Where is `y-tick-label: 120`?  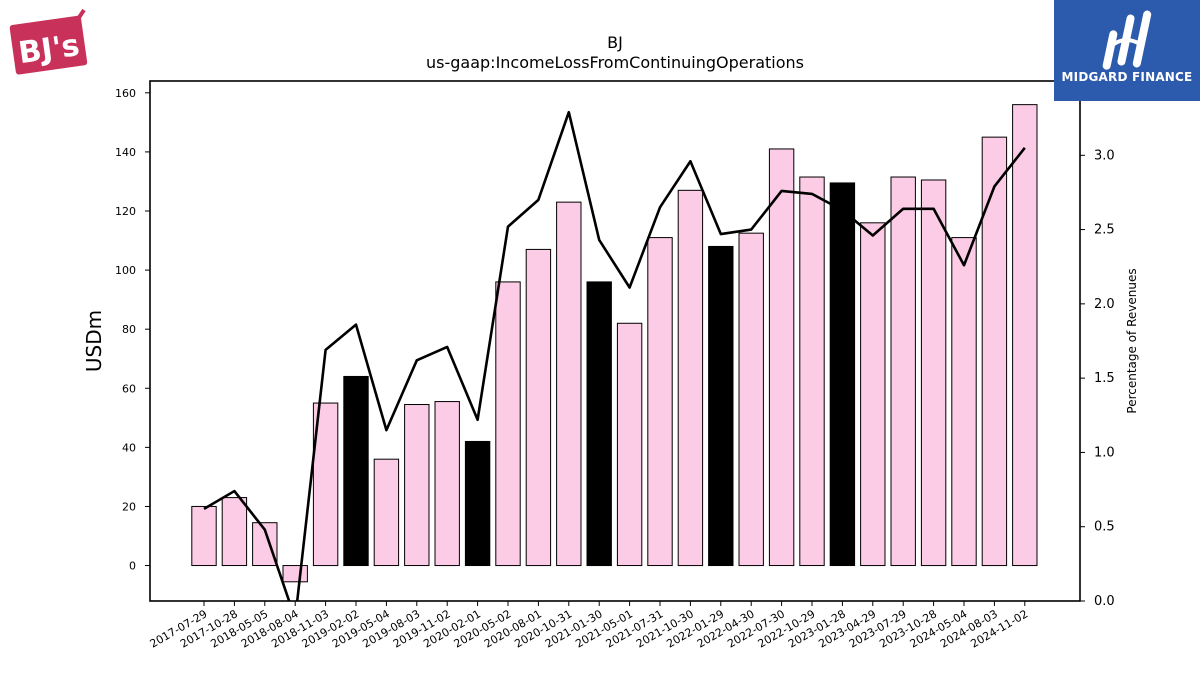 y-tick-label: 120 is located at coordinates (125, 211).